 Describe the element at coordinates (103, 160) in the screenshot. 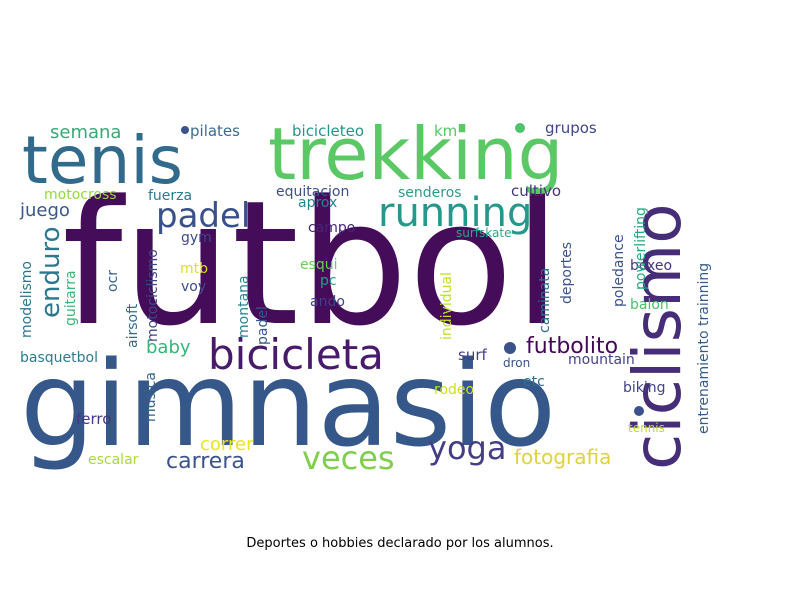

I see `word-tenis: tenis` at that location.